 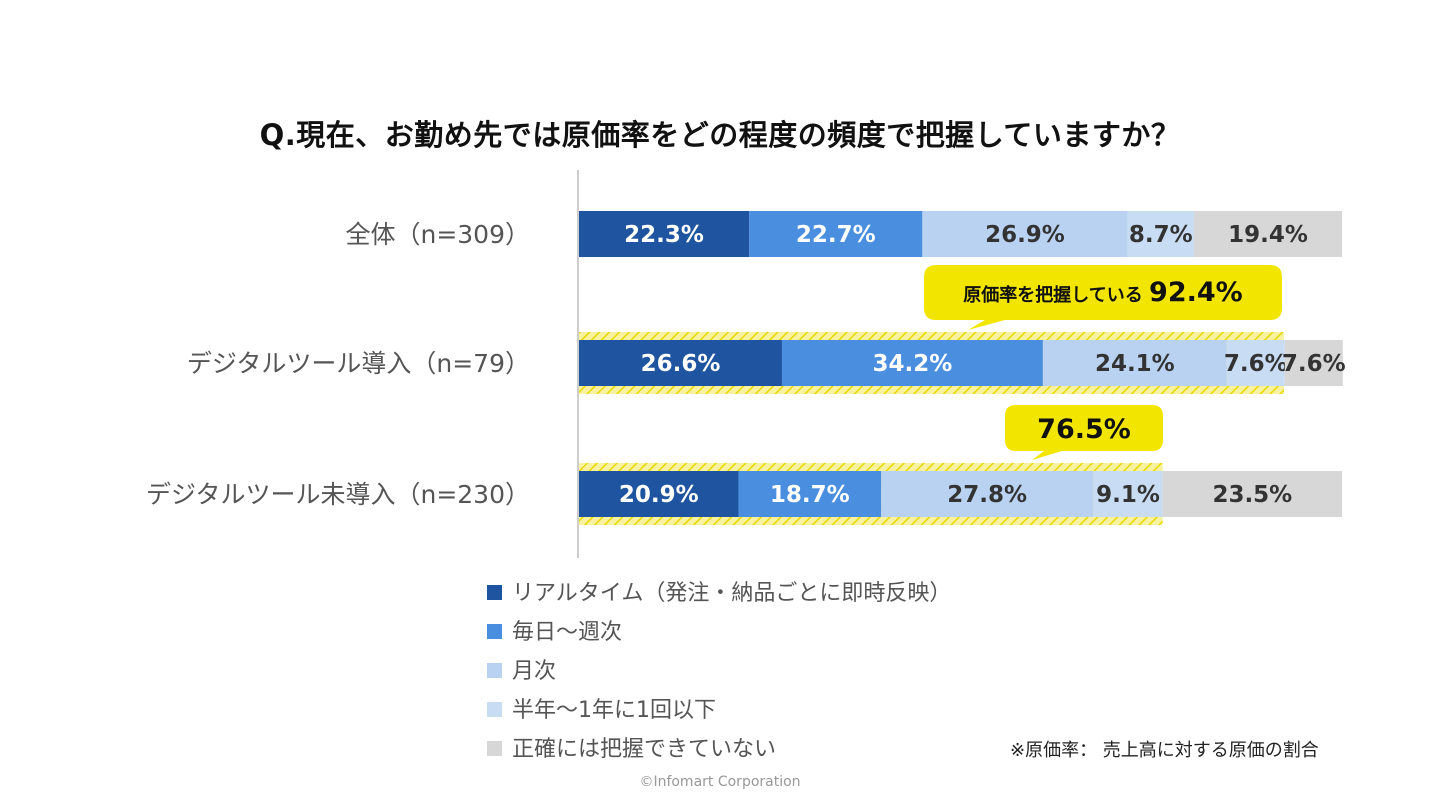 I want to click on data-label-1-0: 26.6%, so click(x=681, y=364).